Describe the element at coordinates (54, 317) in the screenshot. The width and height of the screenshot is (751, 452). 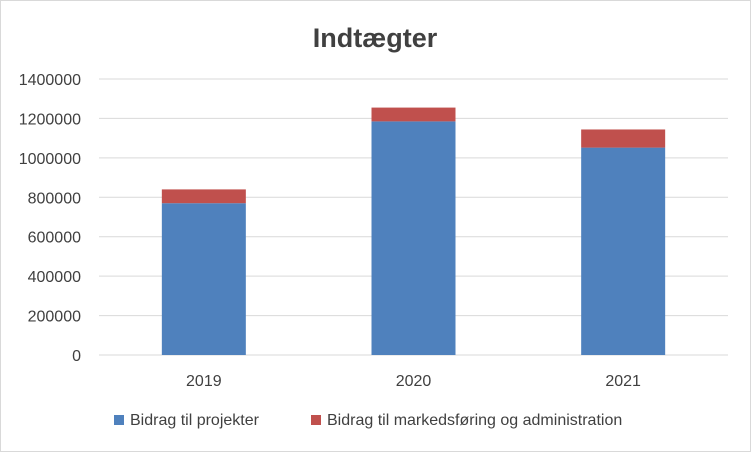
I see `y-tick-label: 200000` at that location.